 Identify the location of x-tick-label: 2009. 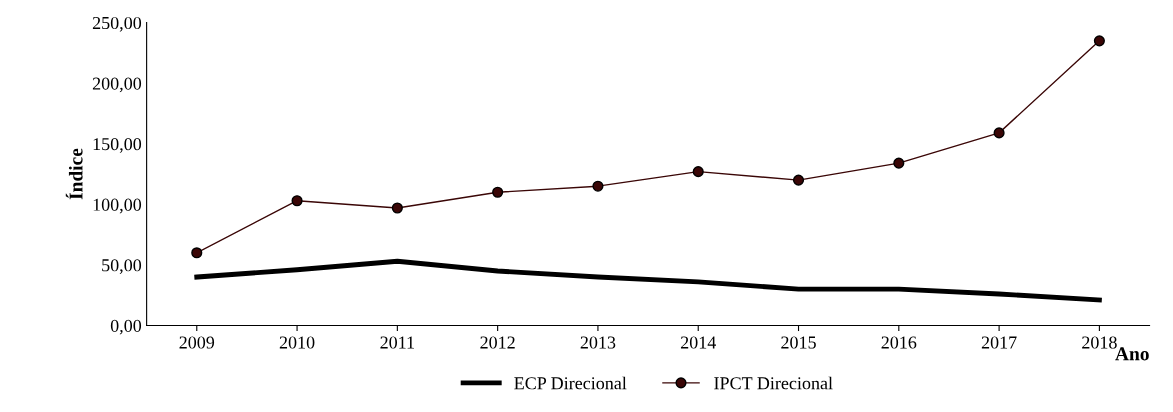
(197, 342).